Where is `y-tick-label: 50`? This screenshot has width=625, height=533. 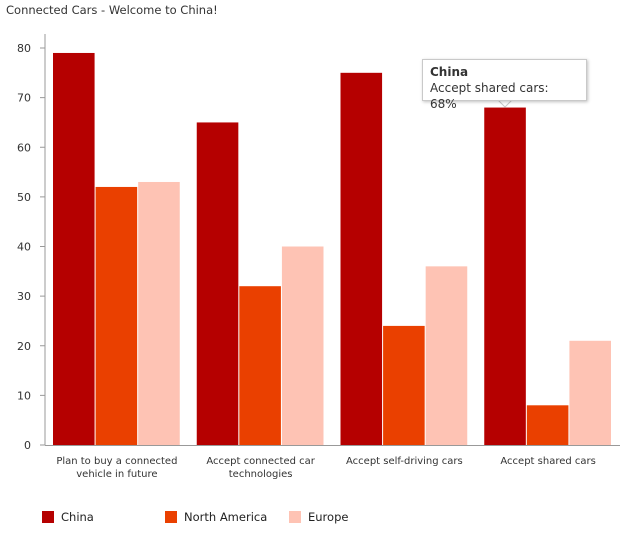 y-tick-label: 50 is located at coordinates (24, 197).